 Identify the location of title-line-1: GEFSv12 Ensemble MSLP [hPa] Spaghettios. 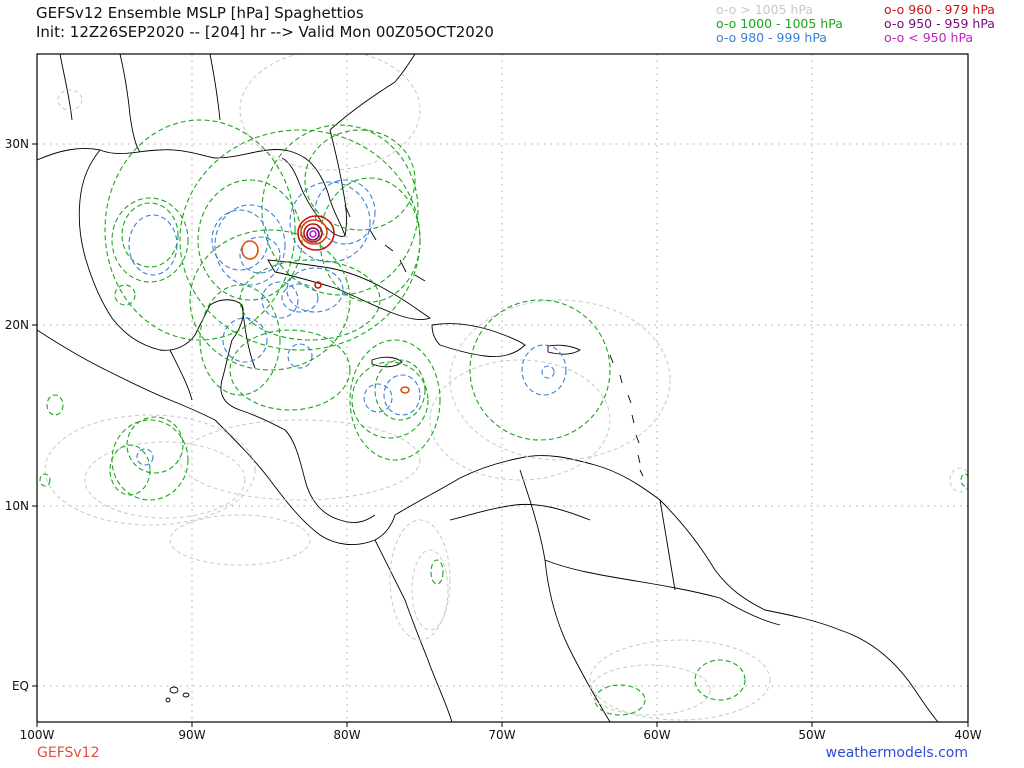
(200, 13).